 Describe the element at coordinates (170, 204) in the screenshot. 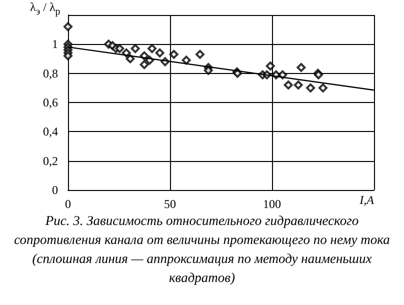

I see `x-tick-label: 50` at that location.